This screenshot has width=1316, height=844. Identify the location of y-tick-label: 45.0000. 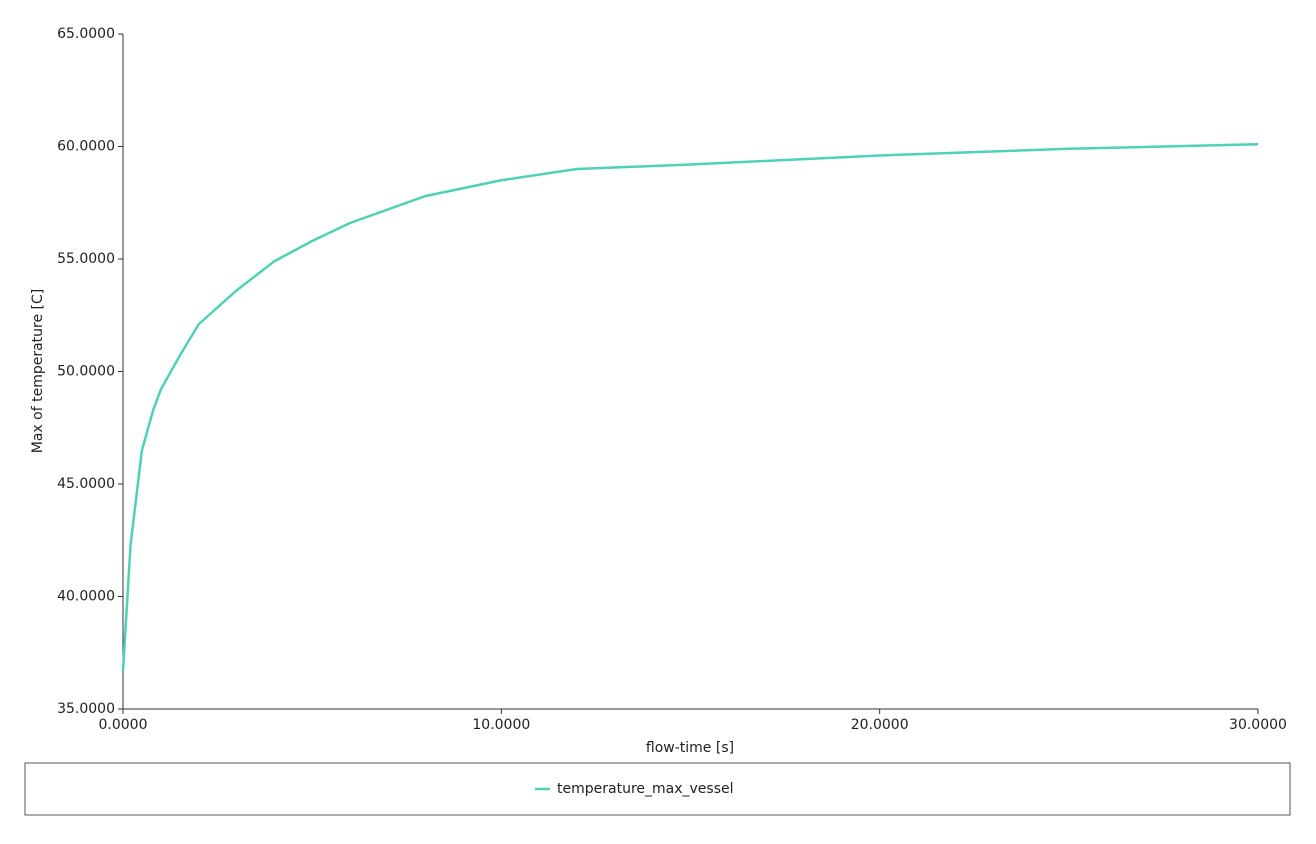
(86, 484).